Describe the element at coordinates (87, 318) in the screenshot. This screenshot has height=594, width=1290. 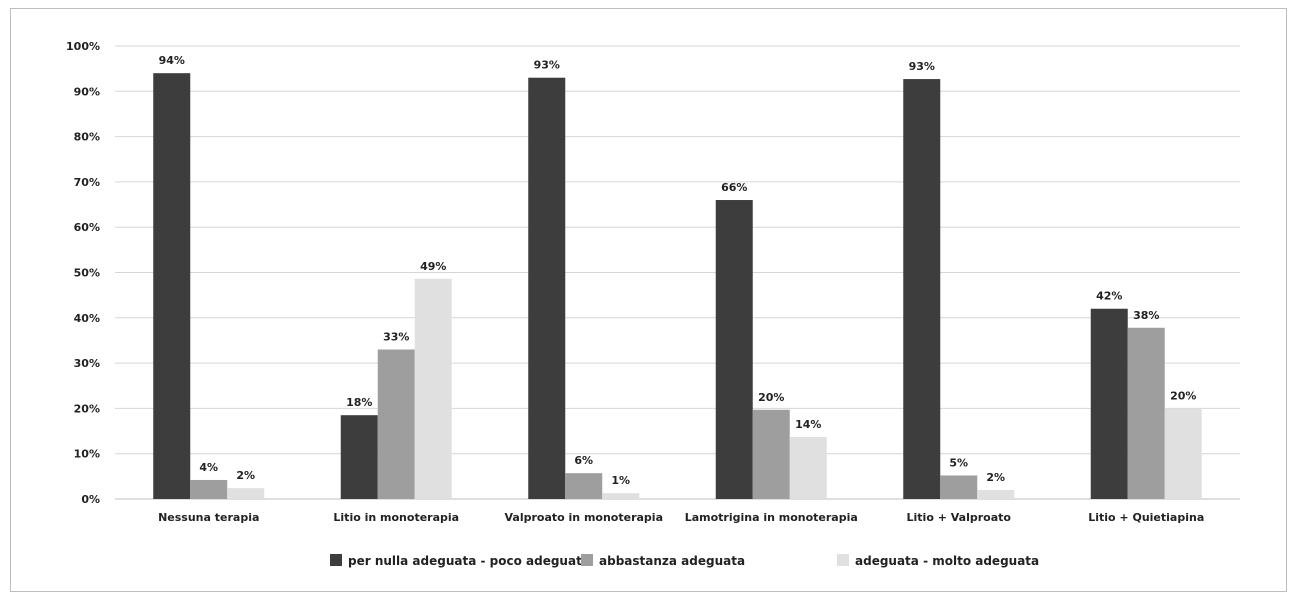
I see `y-tick-label: 40%` at that location.